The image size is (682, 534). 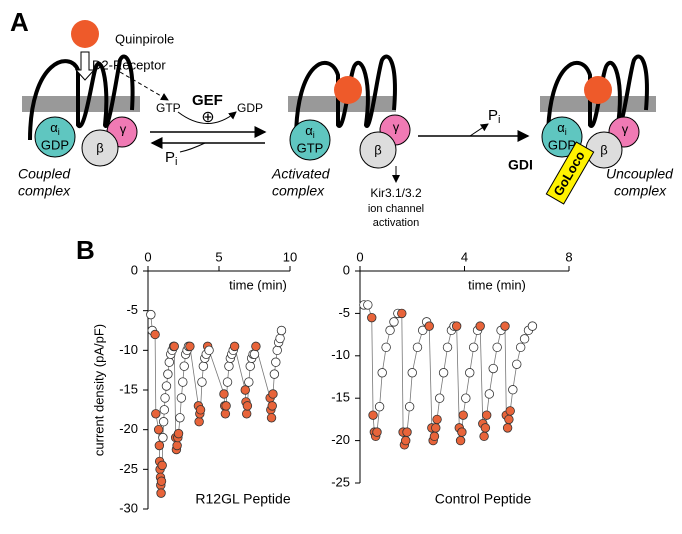 What do you see at coordinates (144, 38) in the screenshot?
I see `ligand-label: Quinpirole` at bounding box center [144, 38].